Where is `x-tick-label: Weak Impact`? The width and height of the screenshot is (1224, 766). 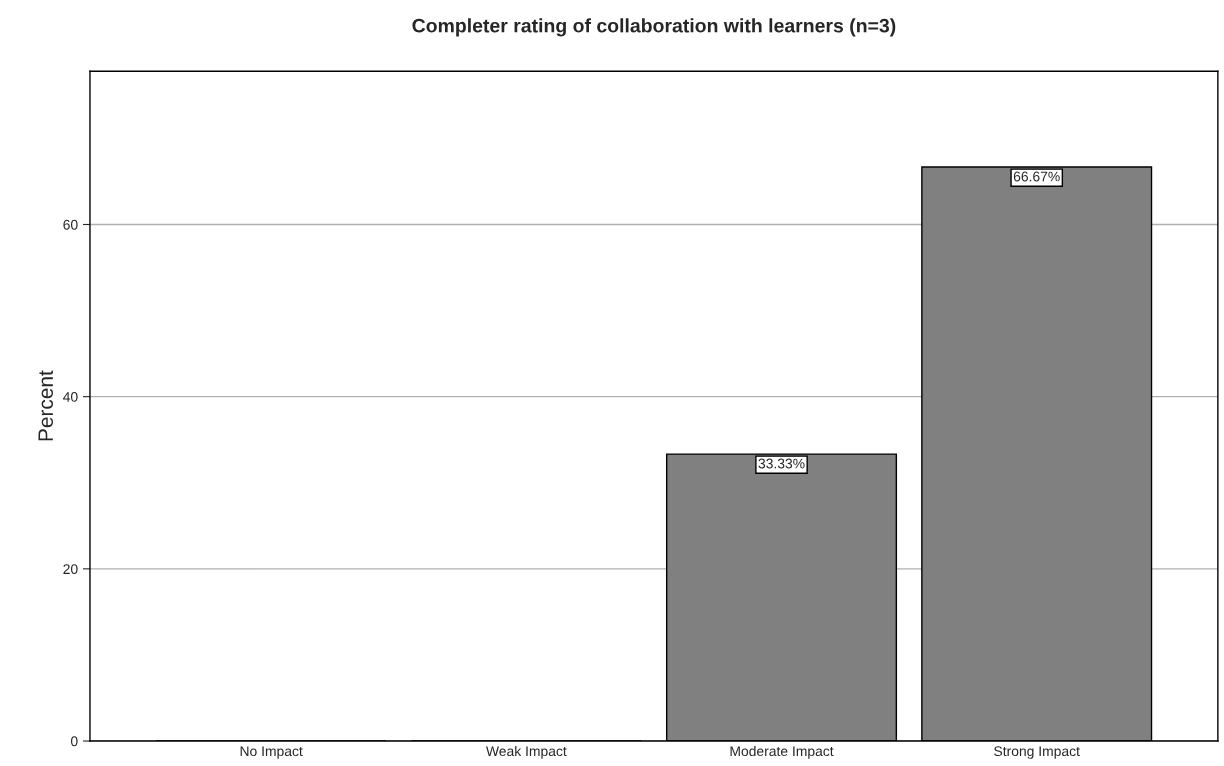 x-tick-label: Weak Impact is located at coordinates (526, 752).